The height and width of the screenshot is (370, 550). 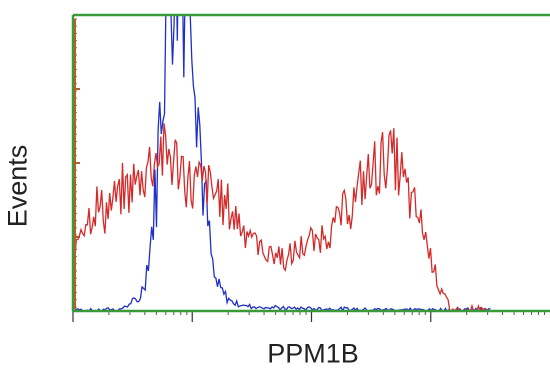 What do you see at coordinates (17, 186) in the screenshot?
I see `y-axis-label: Events` at bounding box center [17, 186].